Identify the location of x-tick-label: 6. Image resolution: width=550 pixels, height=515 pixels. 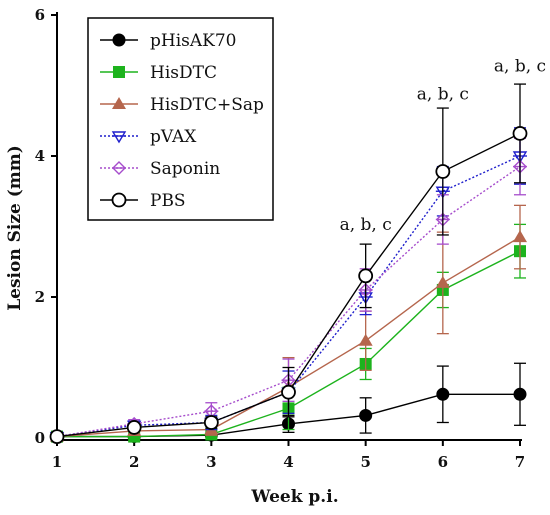
(443, 462).